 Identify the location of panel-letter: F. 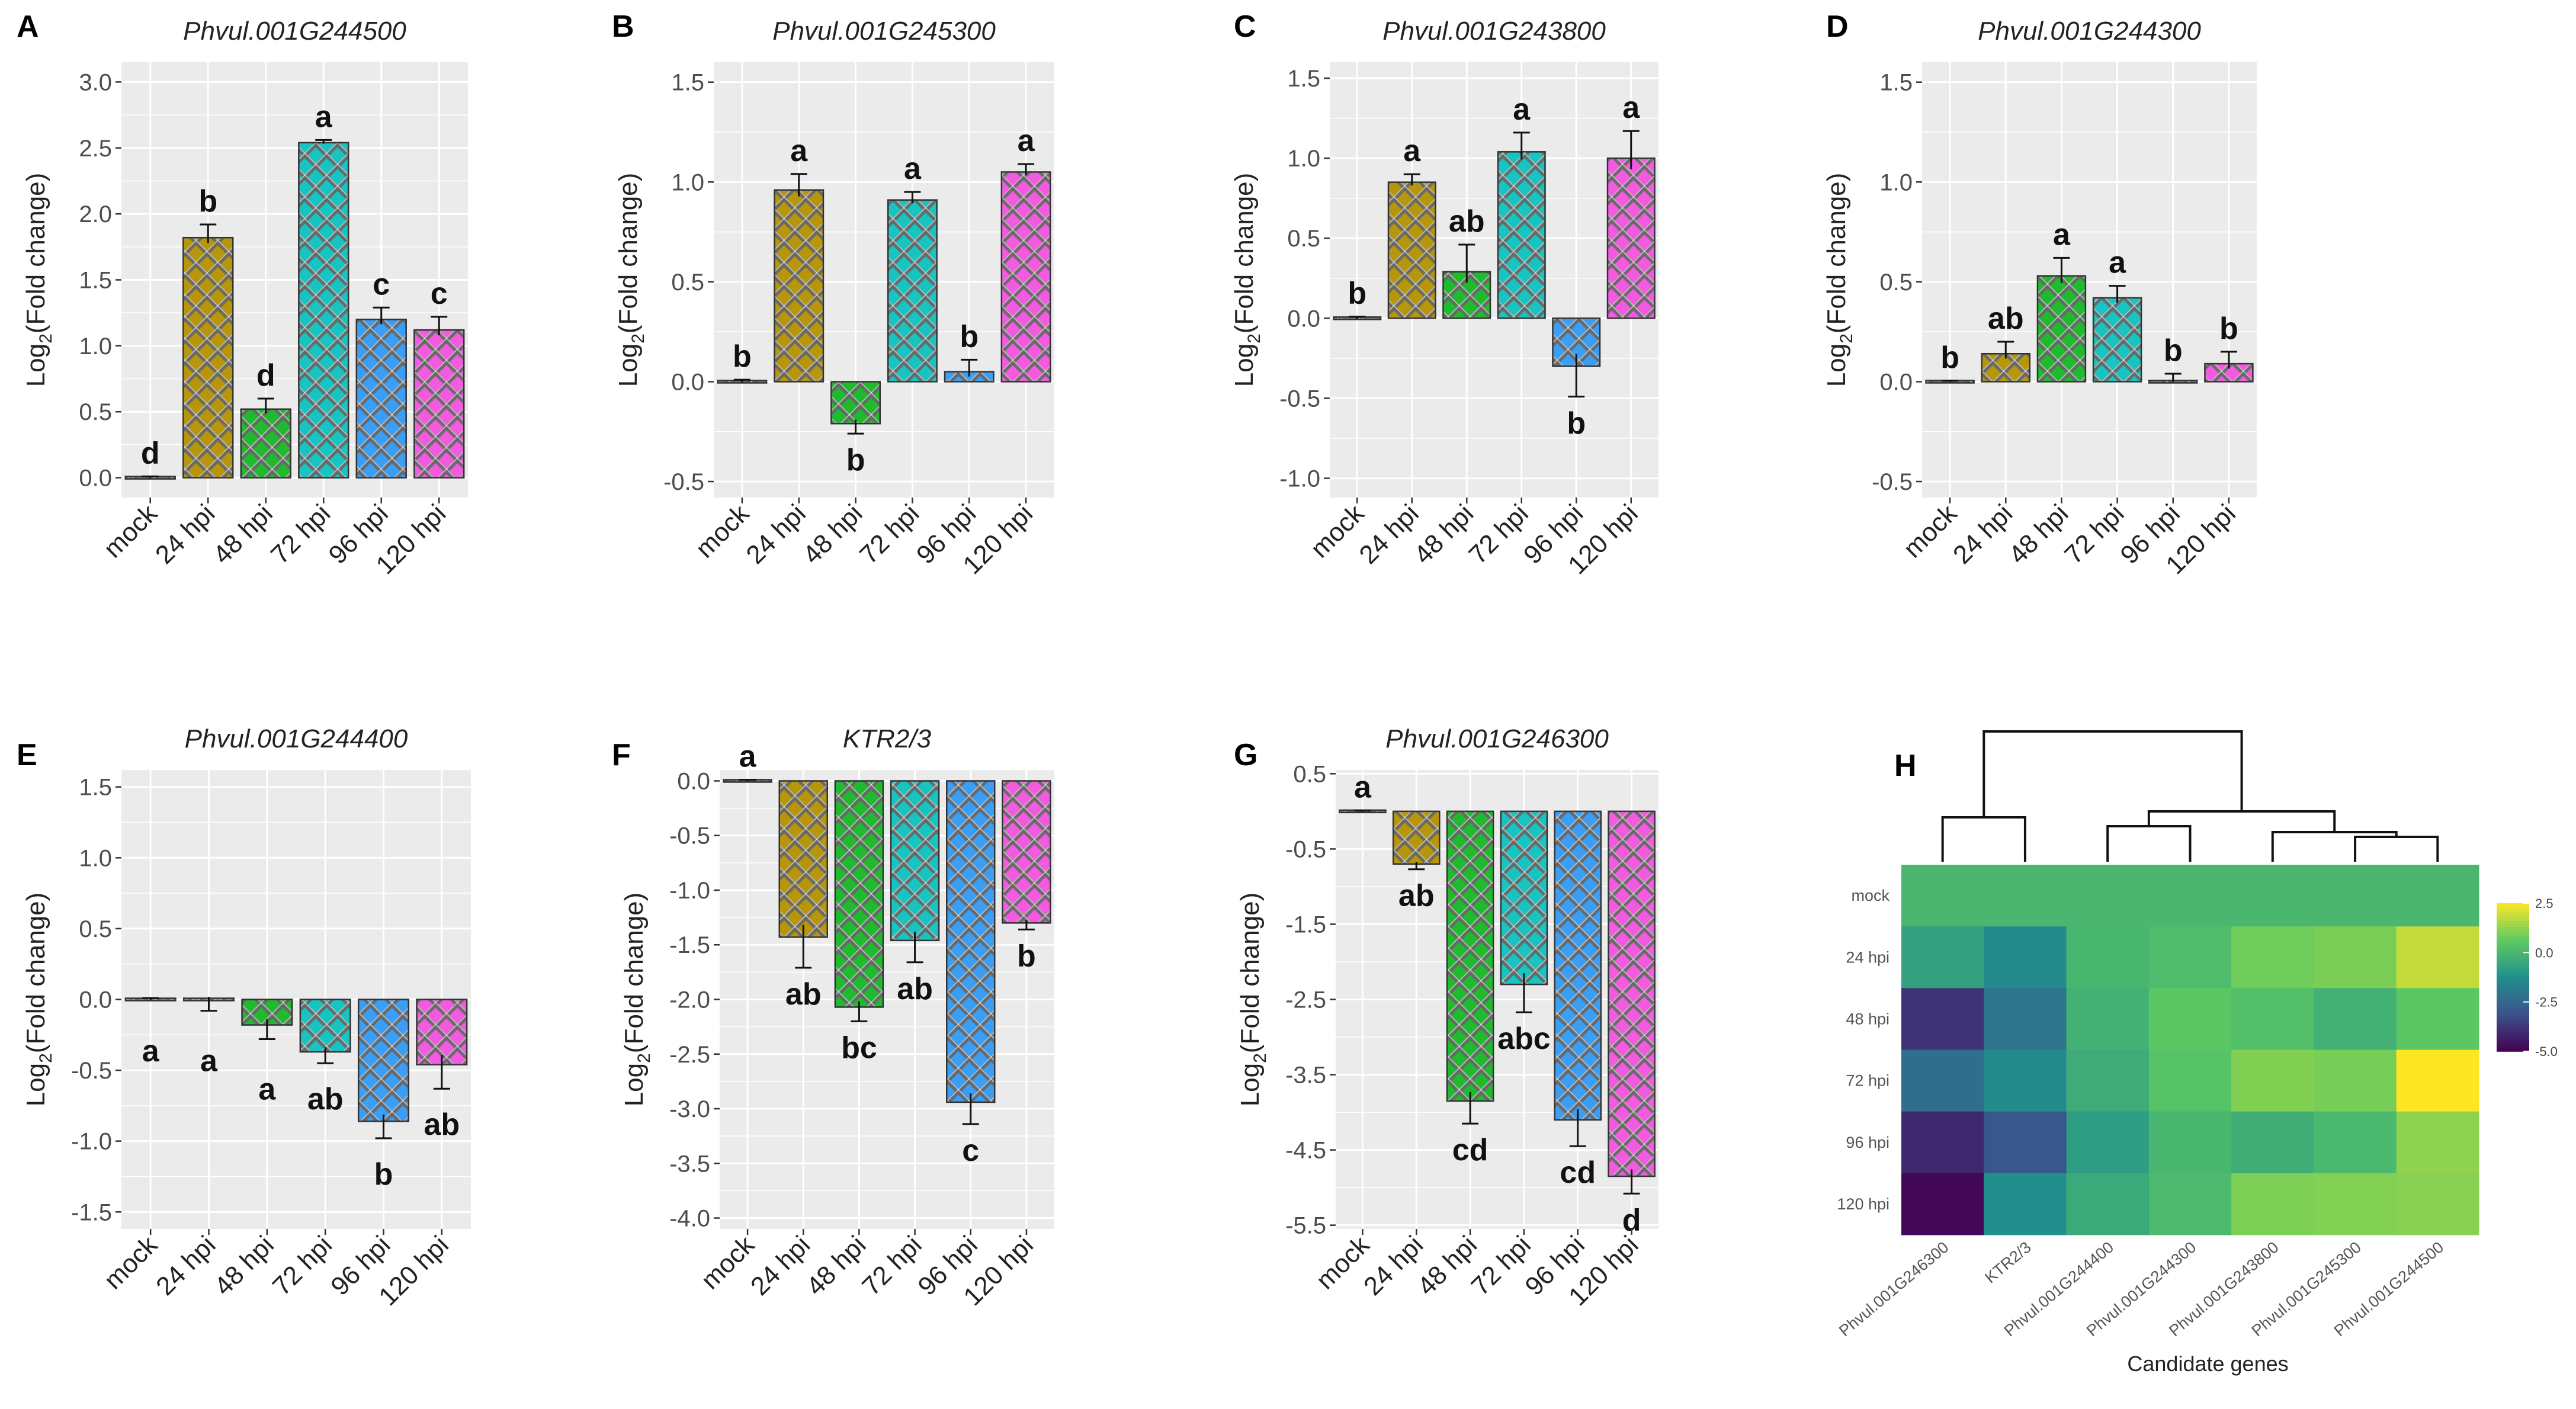
(621, 755).